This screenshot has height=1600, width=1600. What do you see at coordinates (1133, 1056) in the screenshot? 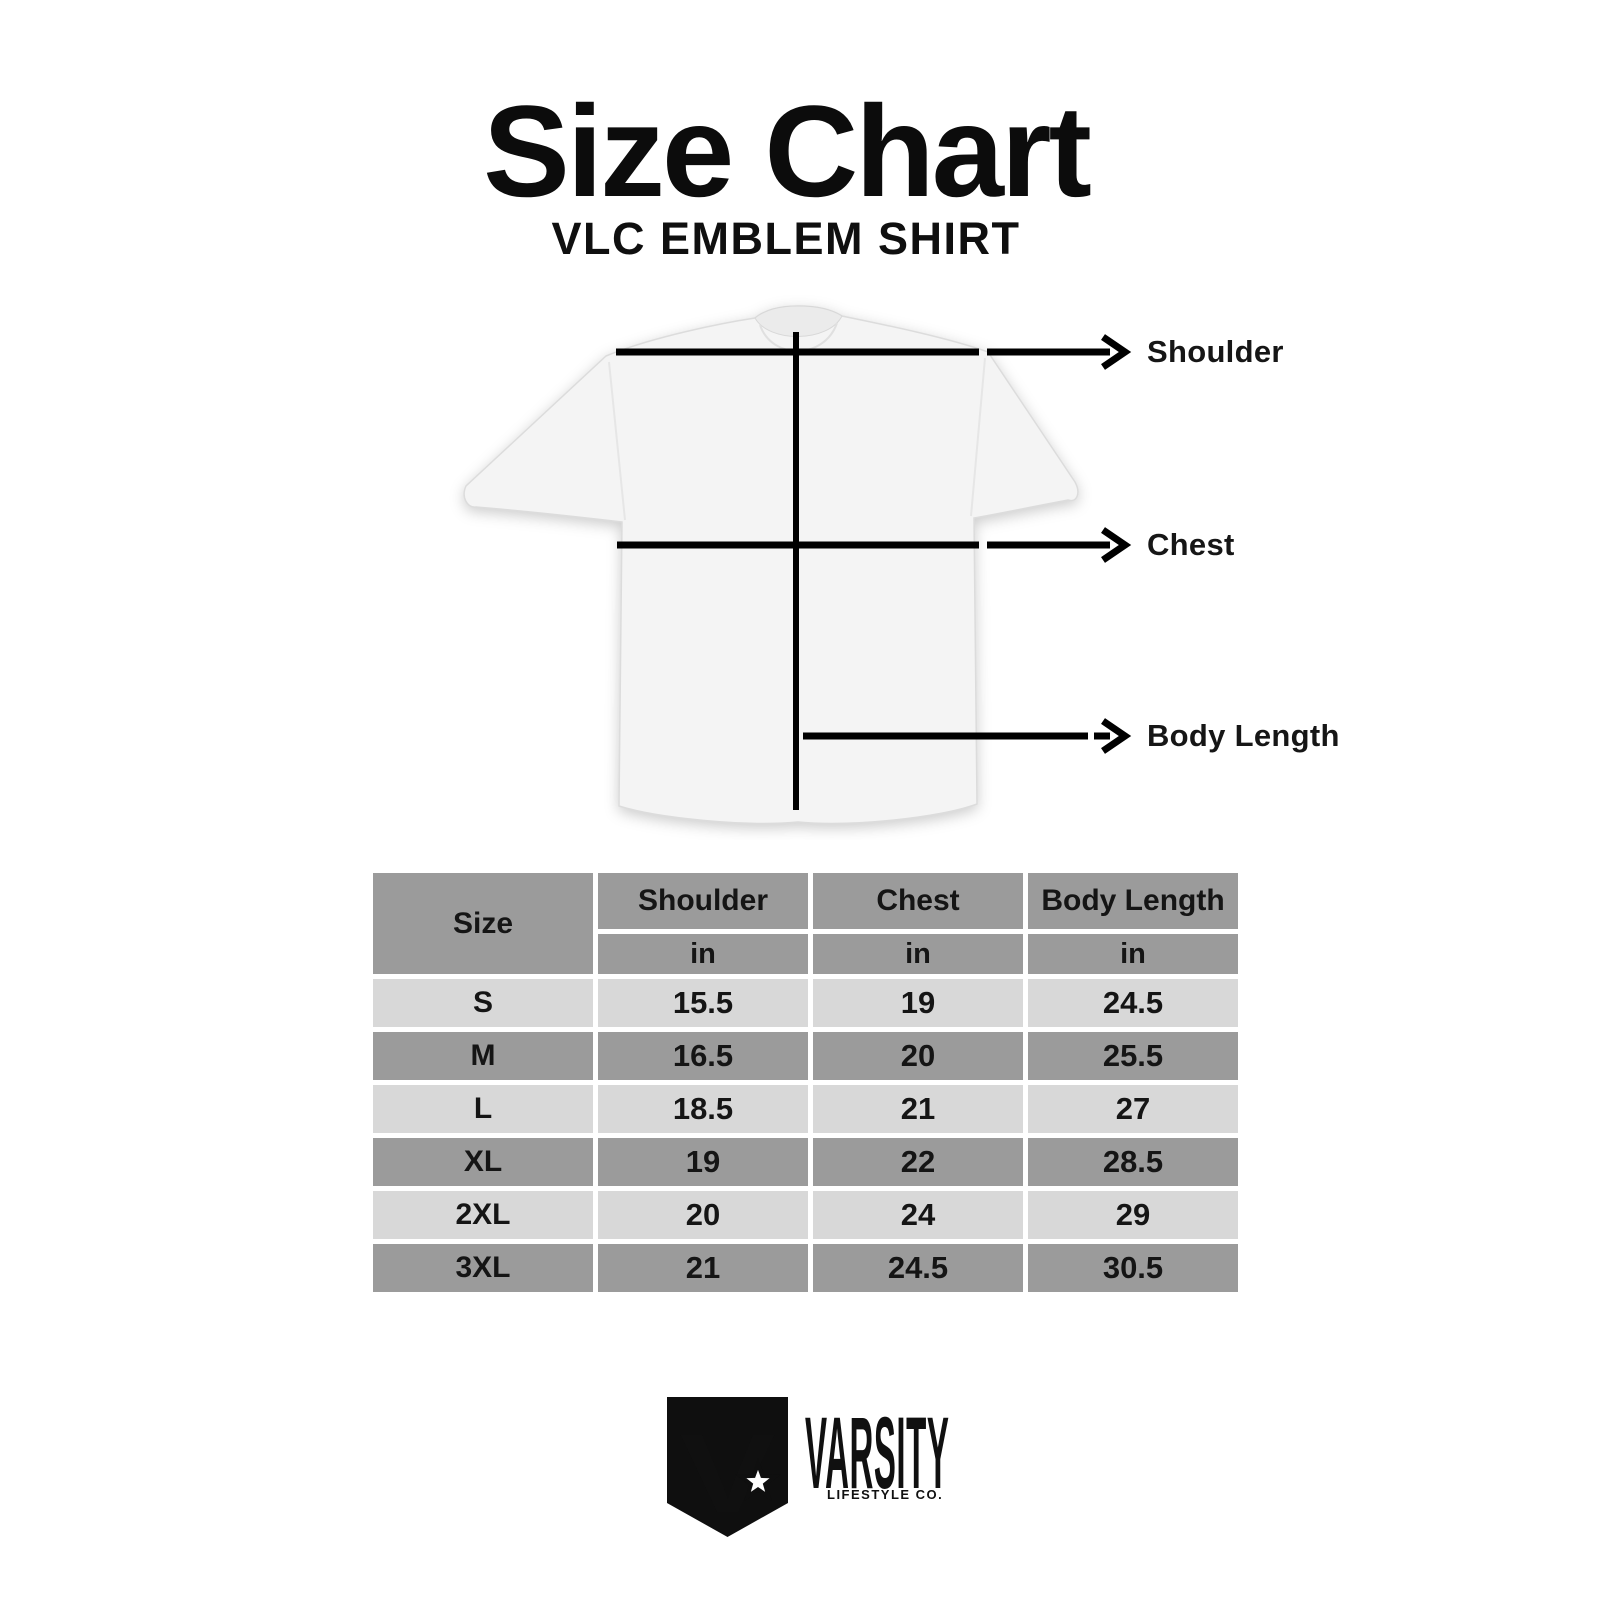
I see `body-length-value: 25.5` at bounding box center [1133, 1056].